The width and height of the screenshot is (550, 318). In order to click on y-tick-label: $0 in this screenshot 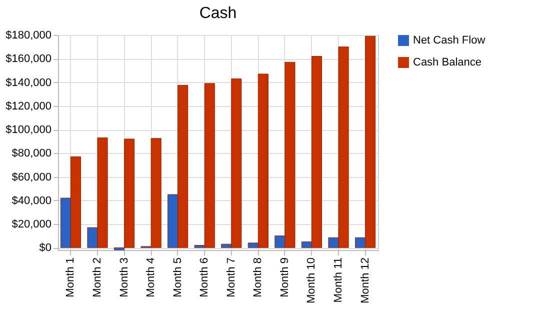, I will do `click(45, 248)`.